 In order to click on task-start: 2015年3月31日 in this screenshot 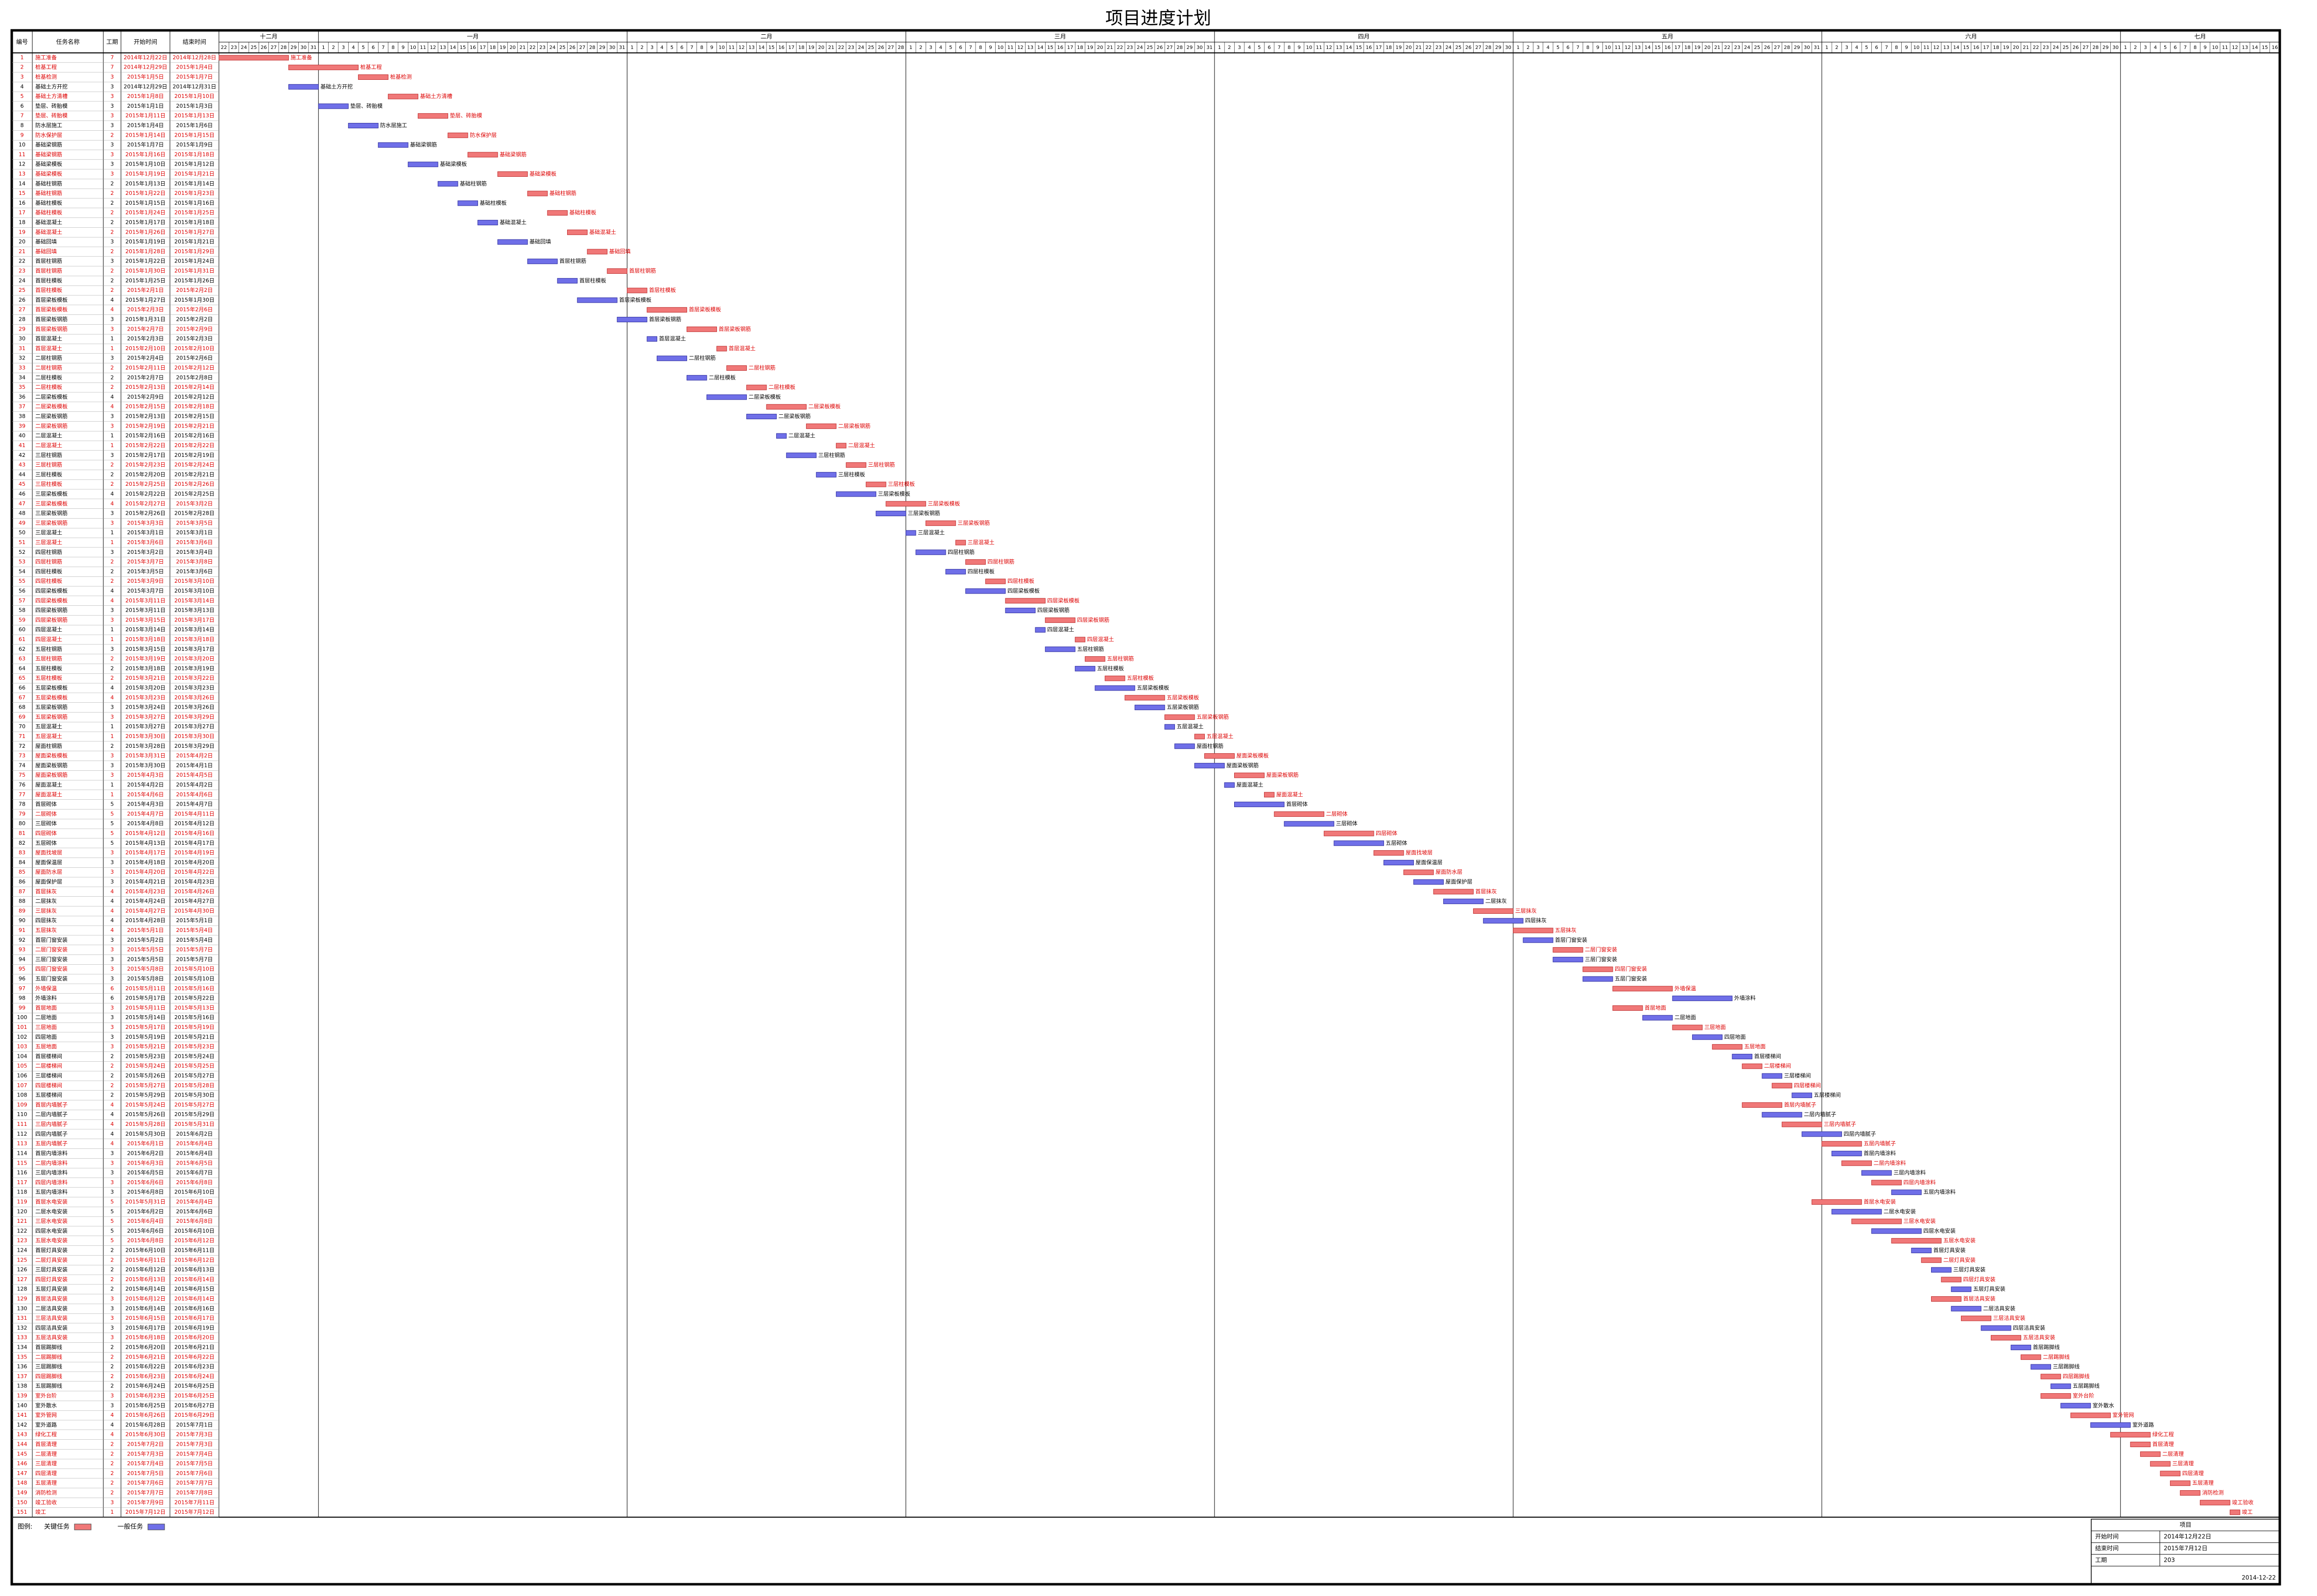, I will do `click(145, 755)`.